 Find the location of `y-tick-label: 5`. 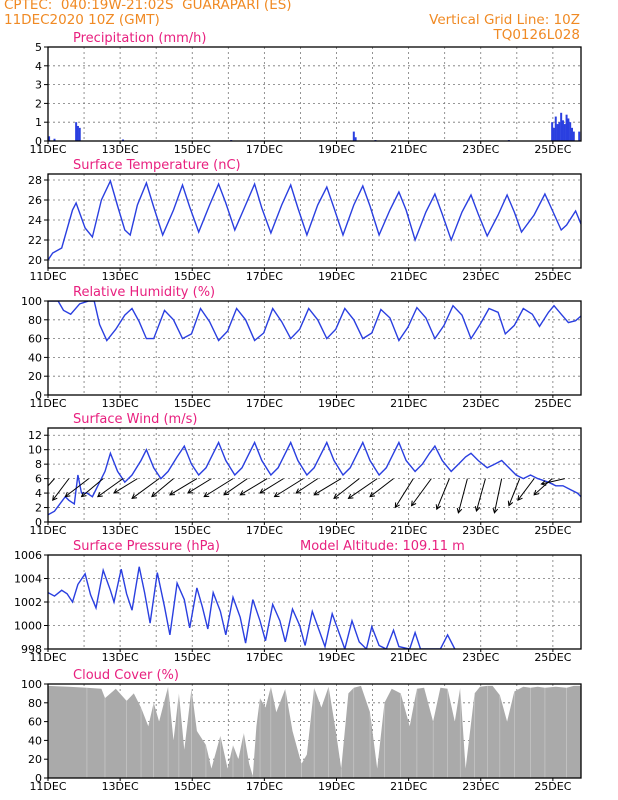

y-tick-label: 5 is located at coordinates (38, 47).